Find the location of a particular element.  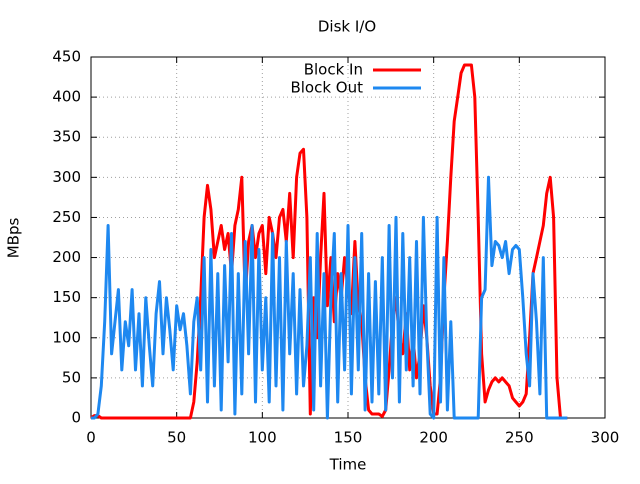

y-tick-label: 350 is located at coordinates (66, 137).